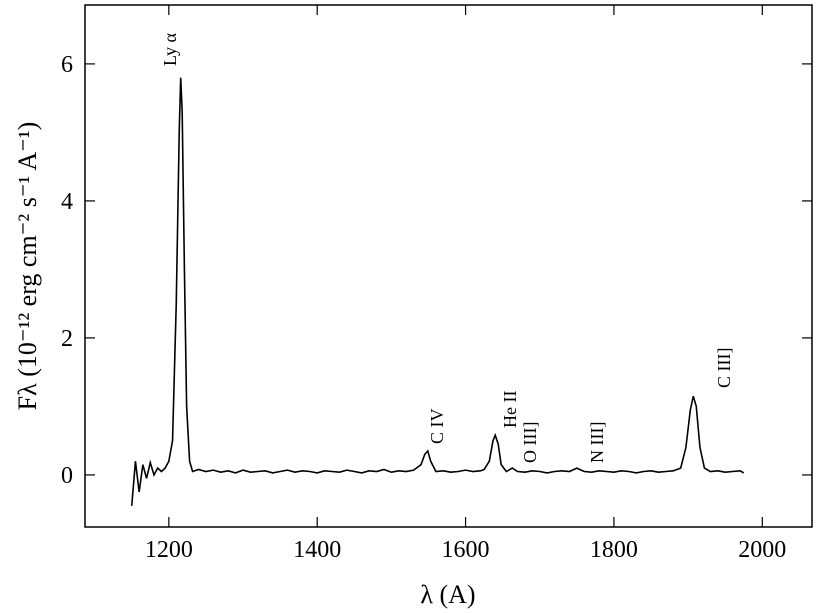 The height and width of the screenshot is (613, 831). I want to click on x-tick-label: 1400, so click(317, 550).